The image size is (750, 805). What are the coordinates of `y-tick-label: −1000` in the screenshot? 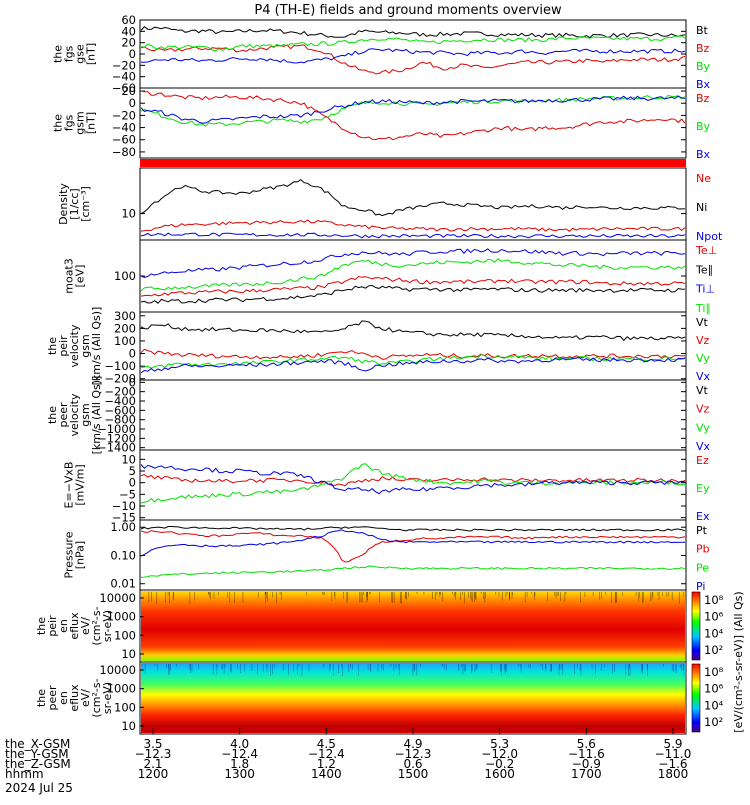 It's located at (116, 429).